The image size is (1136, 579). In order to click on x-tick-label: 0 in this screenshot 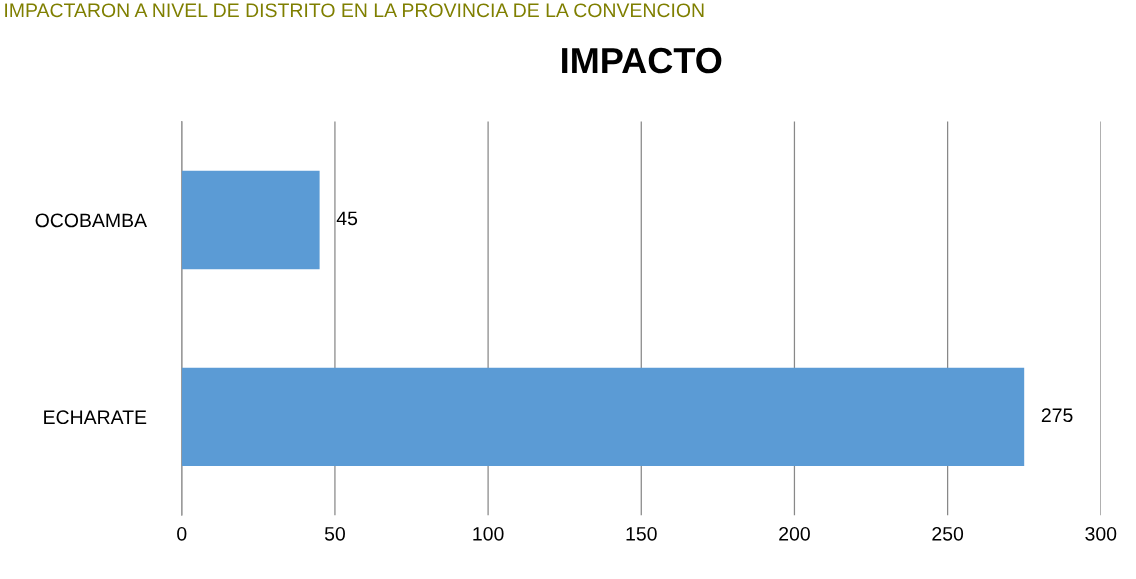, I will do `click(182, 533)`.